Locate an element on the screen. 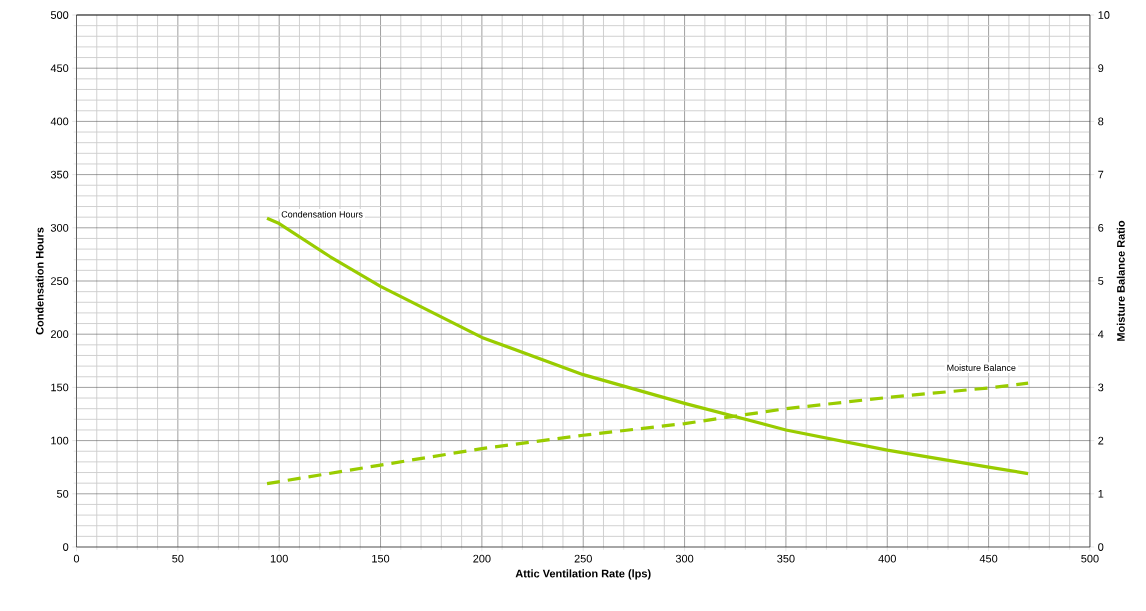 This screenshot has height=611, width=1146. x-tick-label: 400 is located at coordinates (887, 558).